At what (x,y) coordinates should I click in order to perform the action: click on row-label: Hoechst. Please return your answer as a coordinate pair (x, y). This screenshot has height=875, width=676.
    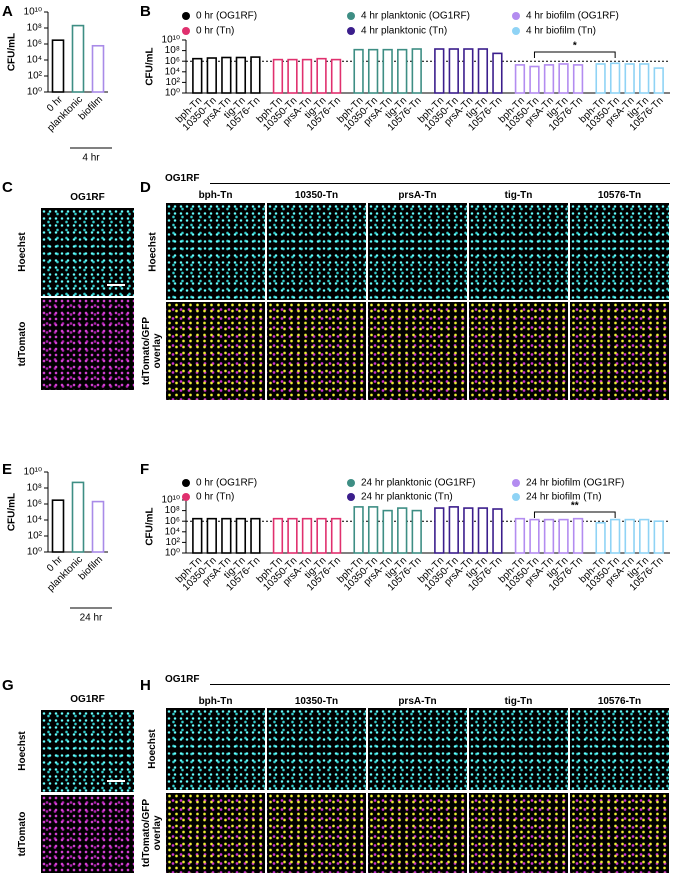
    Looking at the image, I should click on (22, 252).